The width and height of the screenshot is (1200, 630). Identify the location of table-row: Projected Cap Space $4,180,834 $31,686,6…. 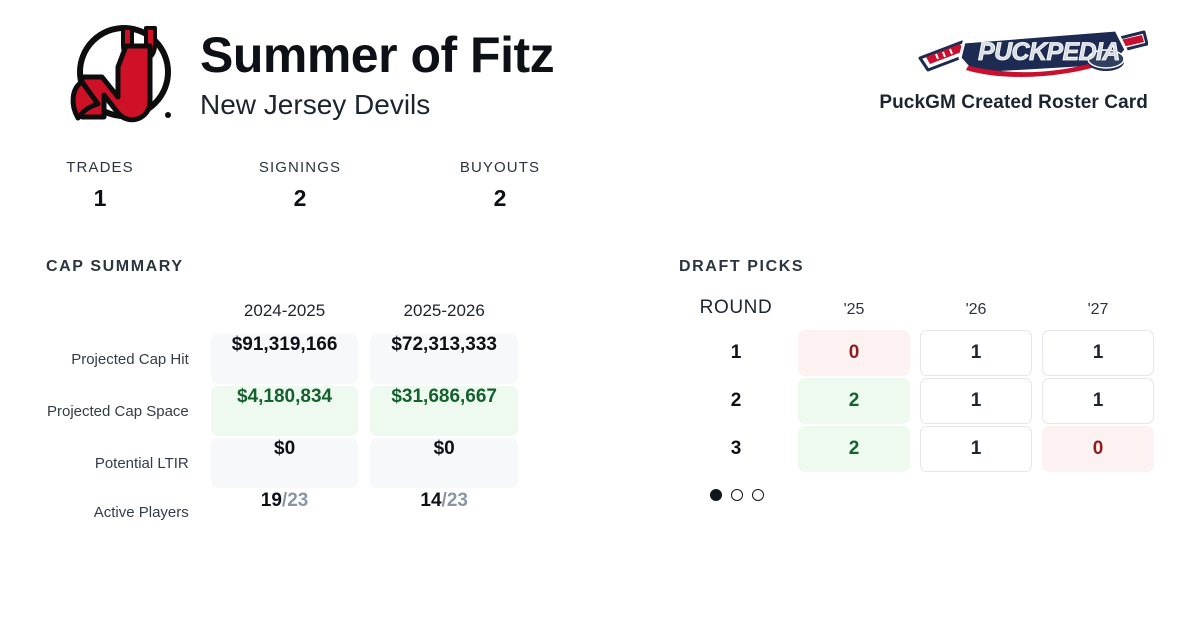
(285, 411).